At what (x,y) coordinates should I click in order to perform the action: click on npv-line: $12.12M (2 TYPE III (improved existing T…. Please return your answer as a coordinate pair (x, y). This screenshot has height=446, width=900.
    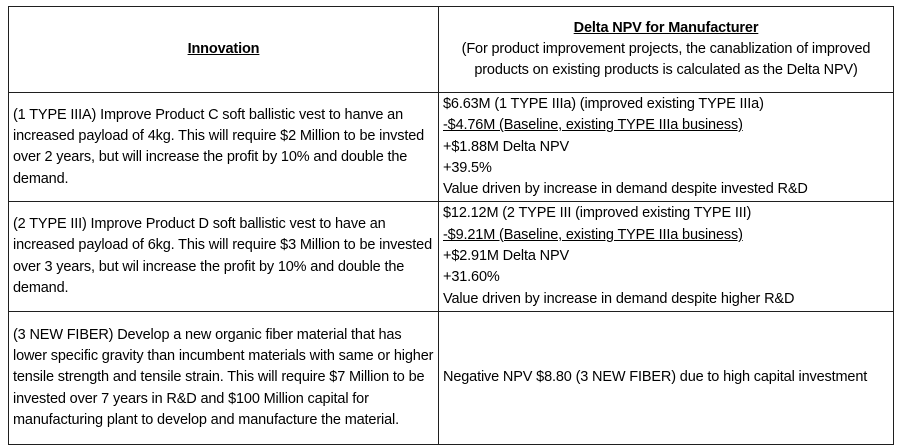
    Looking at the image, I should click on (597, 213).